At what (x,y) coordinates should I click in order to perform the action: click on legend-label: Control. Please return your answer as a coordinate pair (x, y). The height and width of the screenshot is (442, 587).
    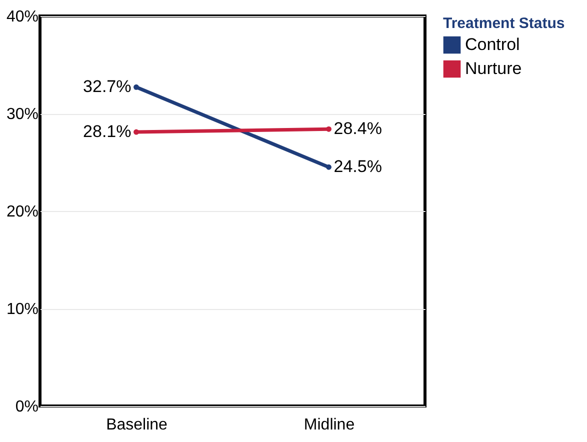
    Looking at the image, I should click on (492, 44).